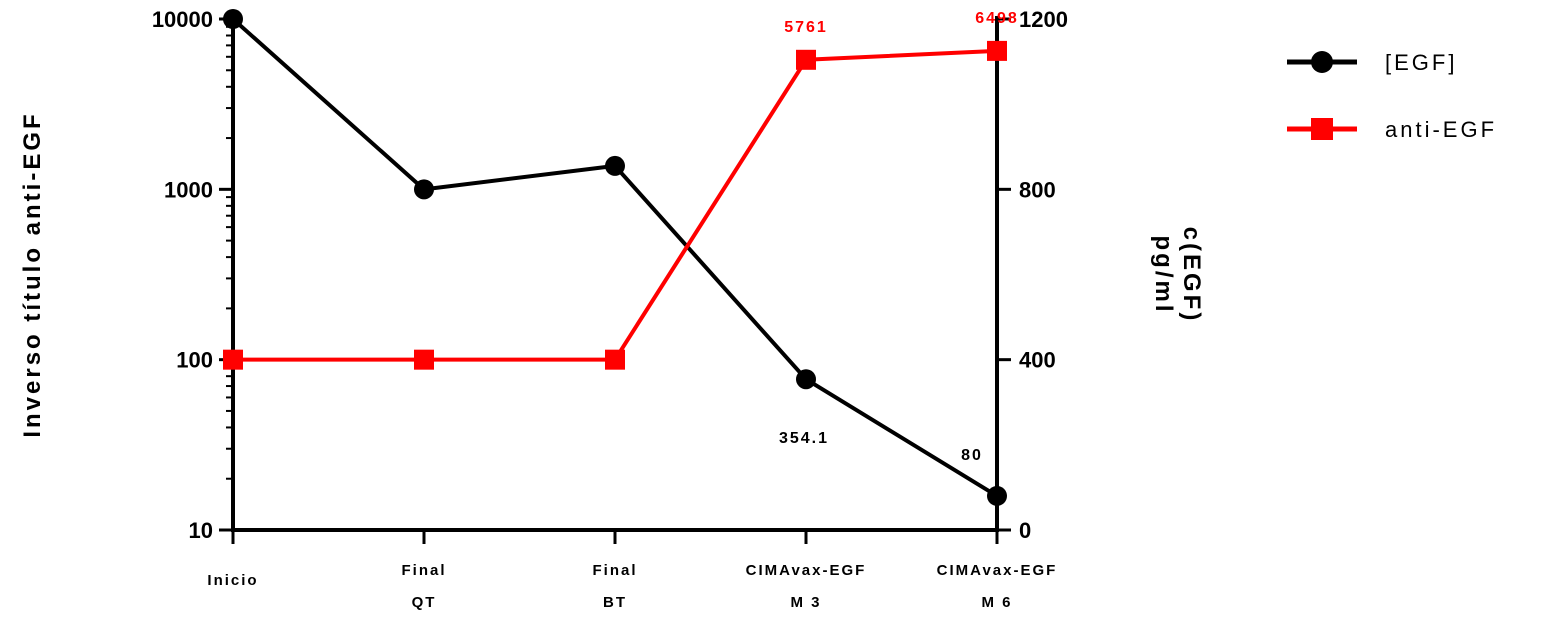  Describe the element at coordinates (899, 237) in the screenshot. I see `data-labels: 354.1 80 5761 6498` at that location.